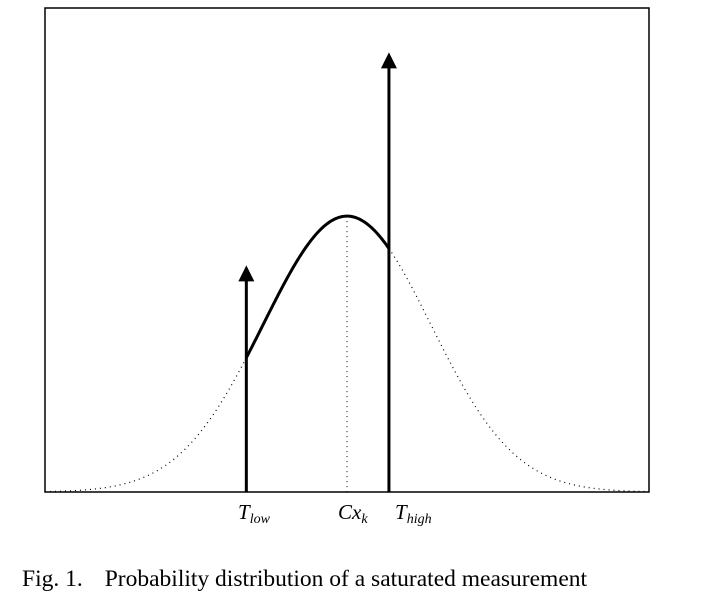 Image resolution: width=704 pixels, height=605 pixels. What do you see at coordinates (254, 513) in the screenshot?
I see `t-low-tick-label: Tlow` at bounding box center [254, 513].